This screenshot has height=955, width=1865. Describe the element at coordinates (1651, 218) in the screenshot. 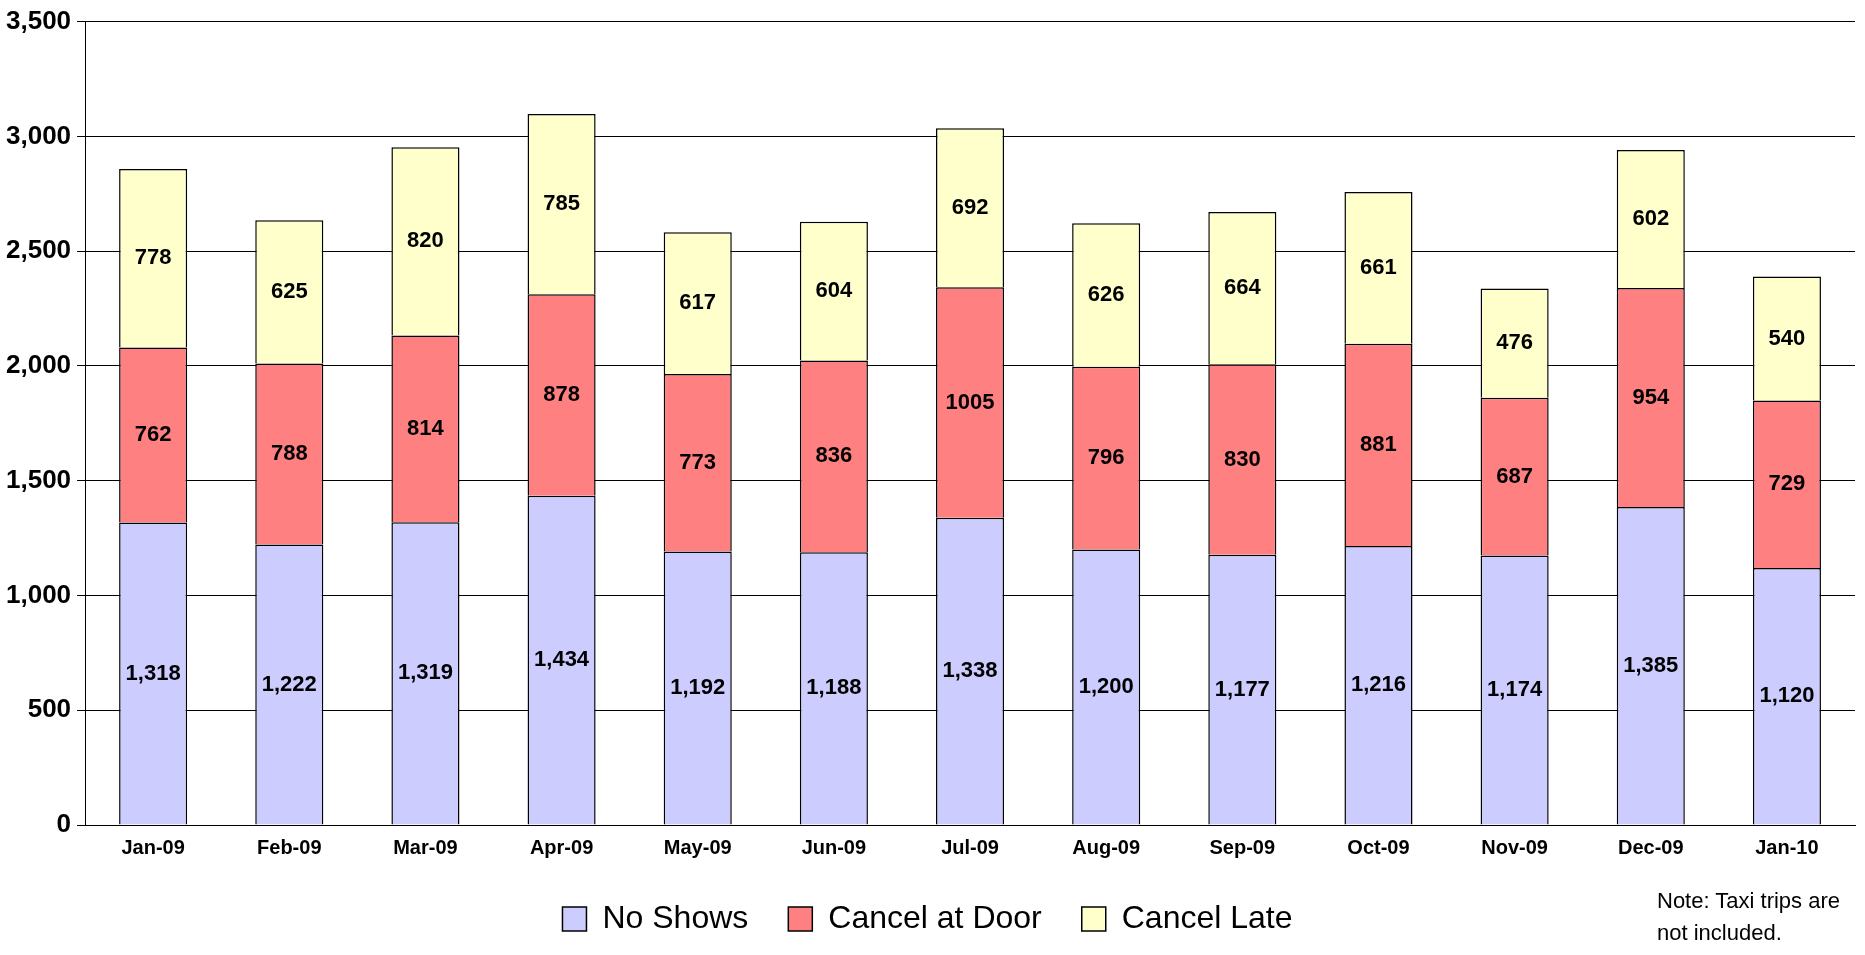

I see `data-label: 602` at that location.